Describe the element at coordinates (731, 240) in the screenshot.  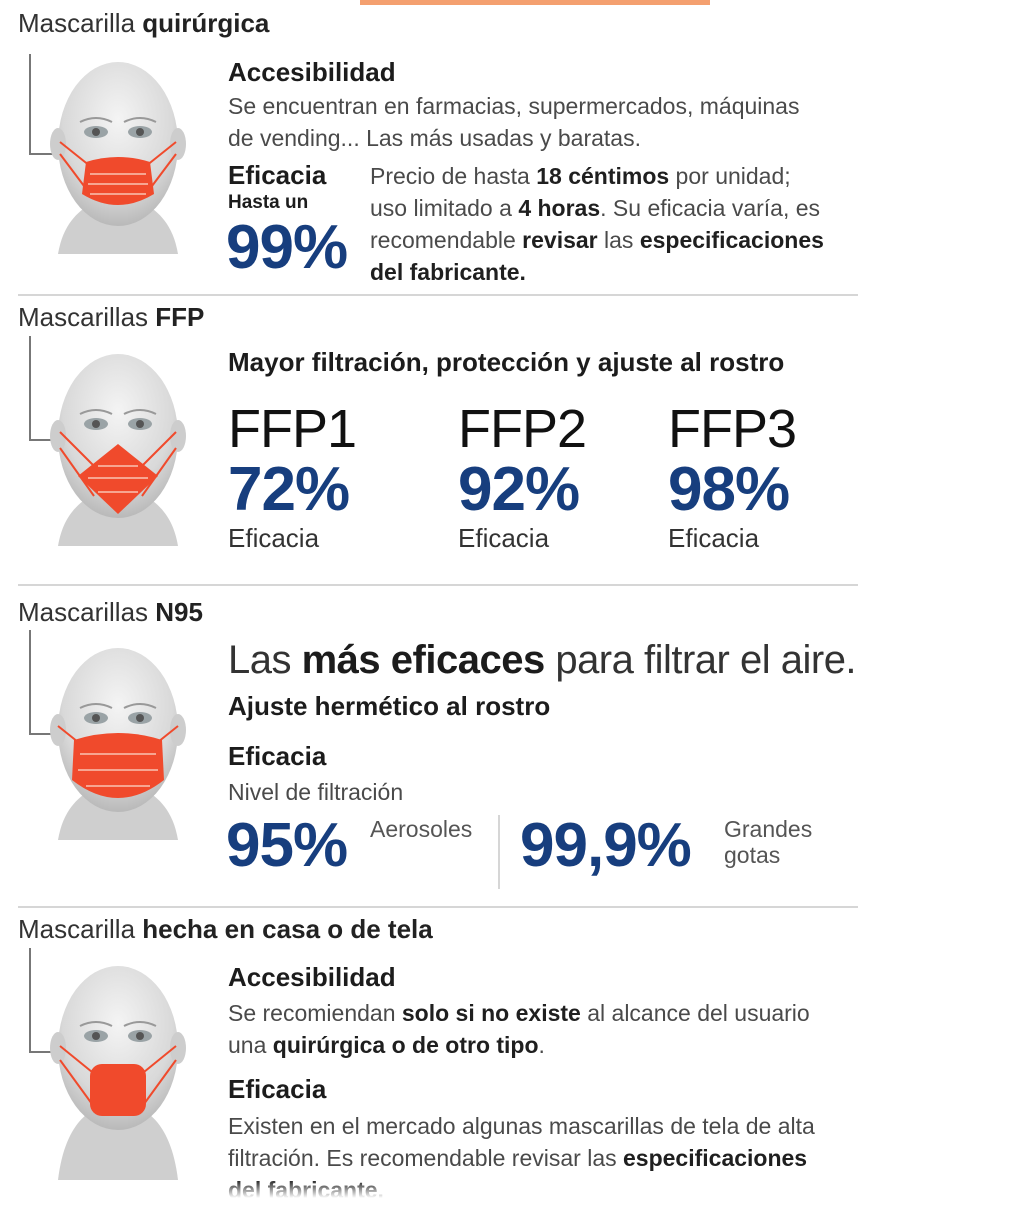
I see `surgical-rec-d: especificaciones` at that location.